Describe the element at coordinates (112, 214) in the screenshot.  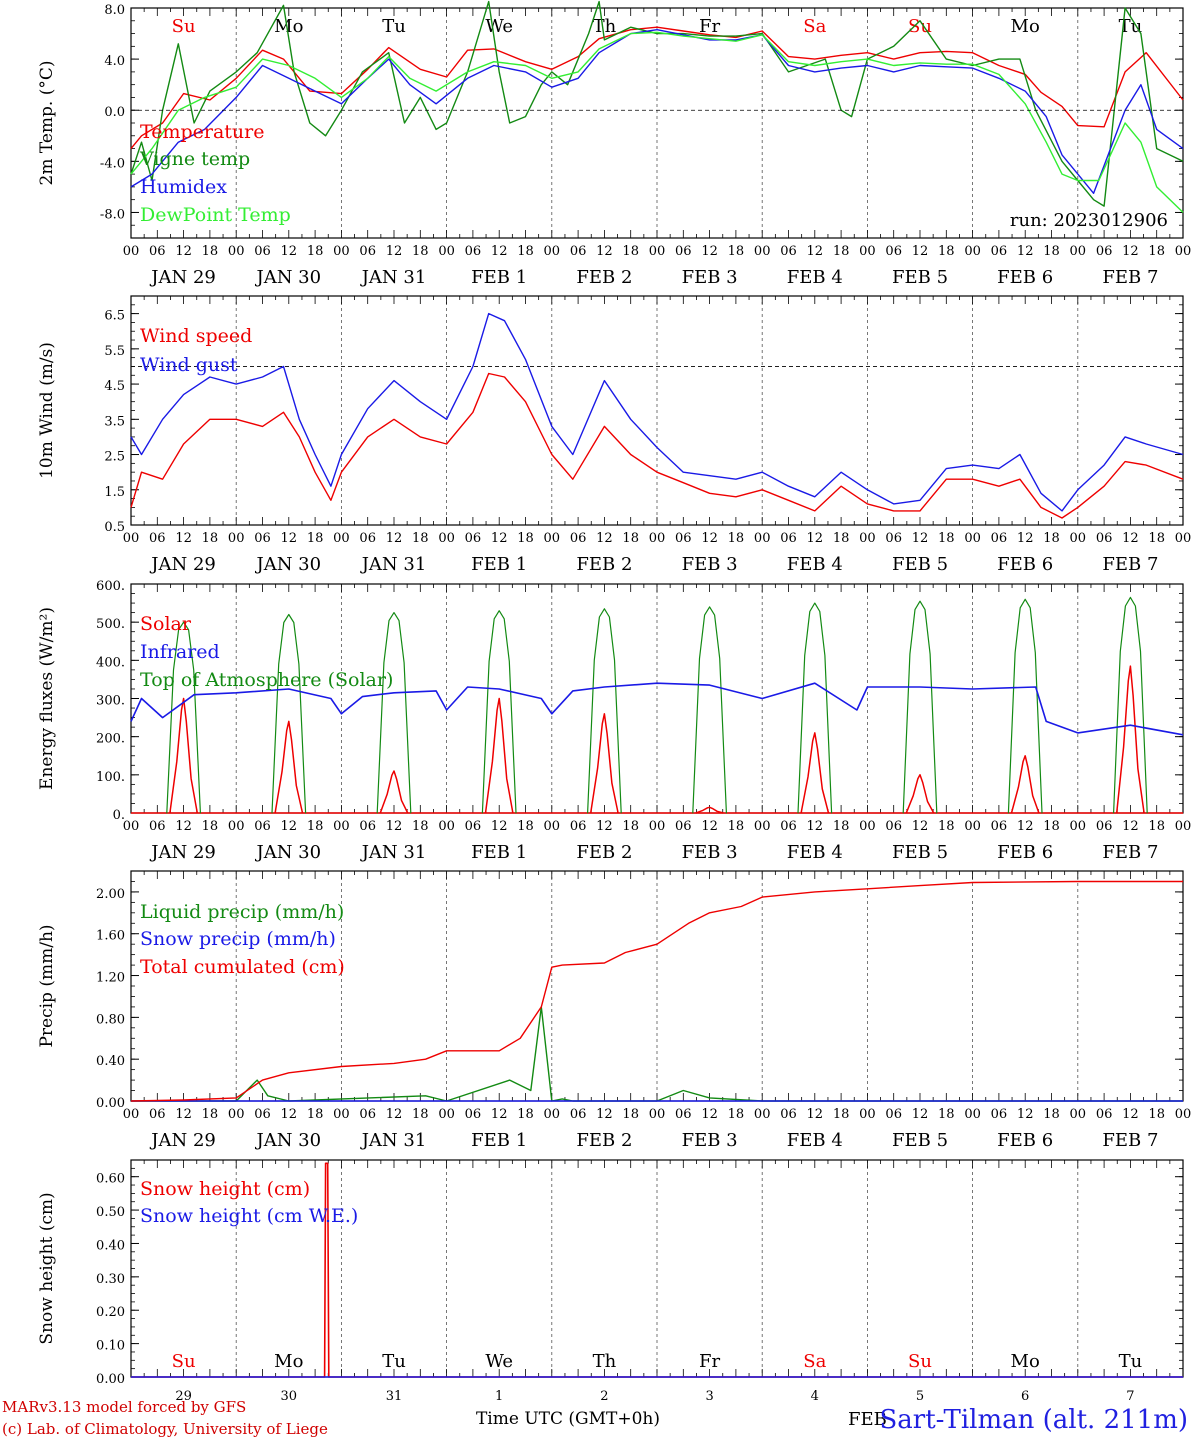
I see `y-tick-label: -8.0` at that location.